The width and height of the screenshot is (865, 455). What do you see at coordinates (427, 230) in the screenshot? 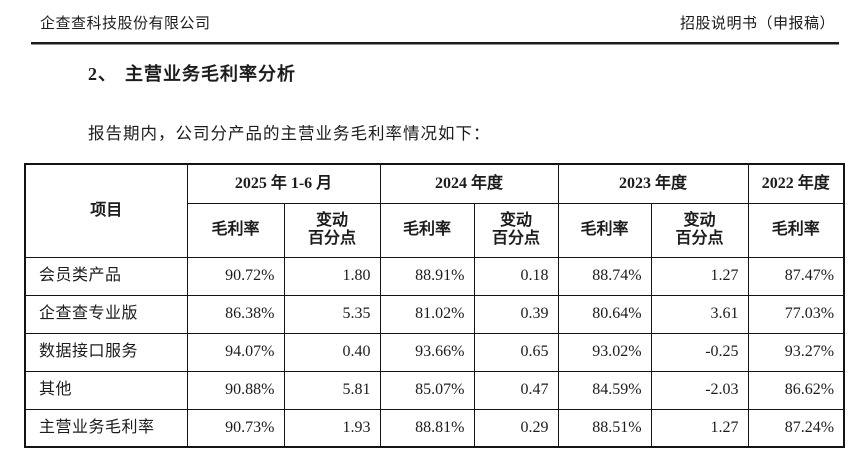
I see `subheader-margin-2024: 毛利率` at bounding box center [427, 230].